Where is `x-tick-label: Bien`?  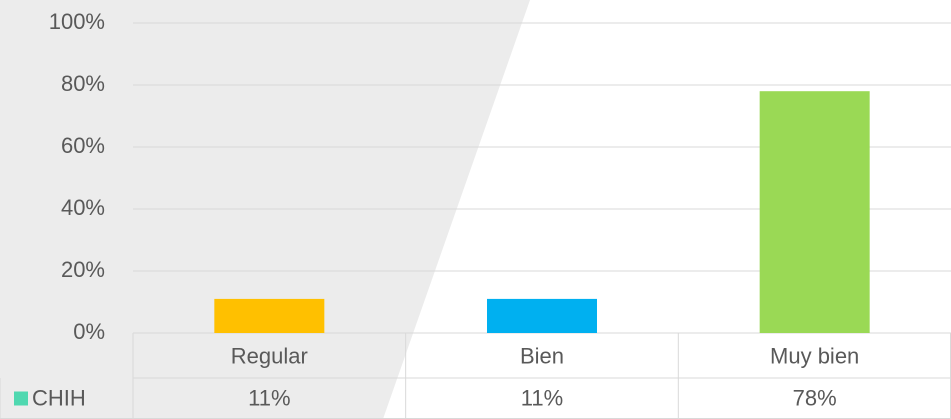 x-tick-label: Bien is located at coordinates (542, 355).